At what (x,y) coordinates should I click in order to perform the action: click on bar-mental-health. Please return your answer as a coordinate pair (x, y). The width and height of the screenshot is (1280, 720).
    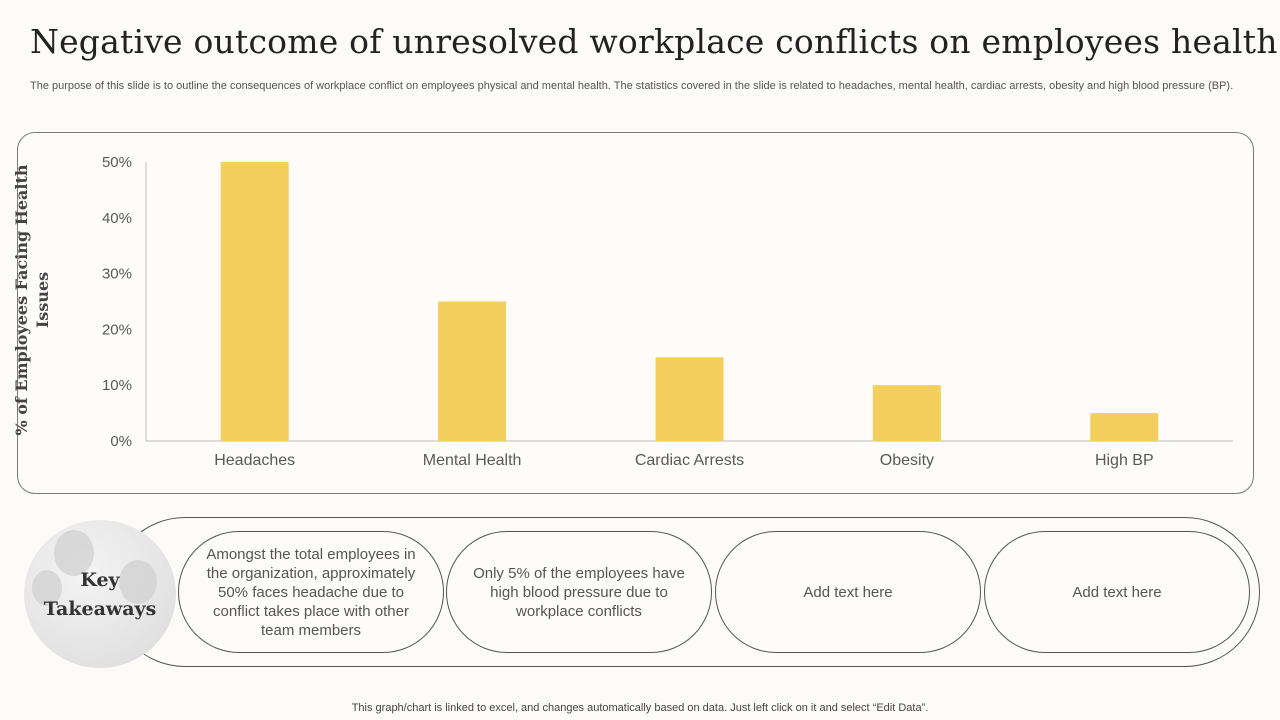
    Looking at the image, I should click on (472, 371).